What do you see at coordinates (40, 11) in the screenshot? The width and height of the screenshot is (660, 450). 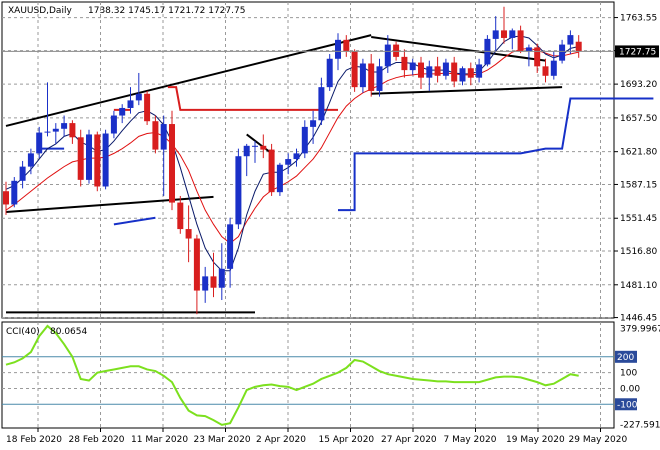 I see `chart-title: XAUUSD,Daily` at bounding box center [40, 11].